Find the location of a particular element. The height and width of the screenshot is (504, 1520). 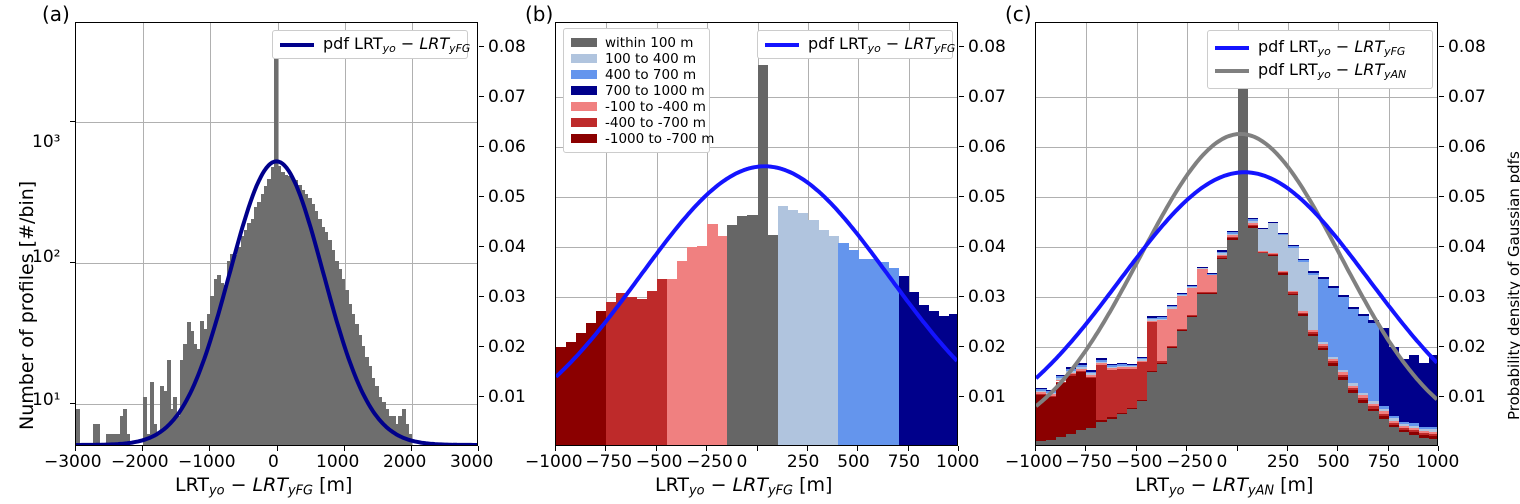

right-axis-tick-label-0.01: 0.01 is located at coordinates (1467, 397).